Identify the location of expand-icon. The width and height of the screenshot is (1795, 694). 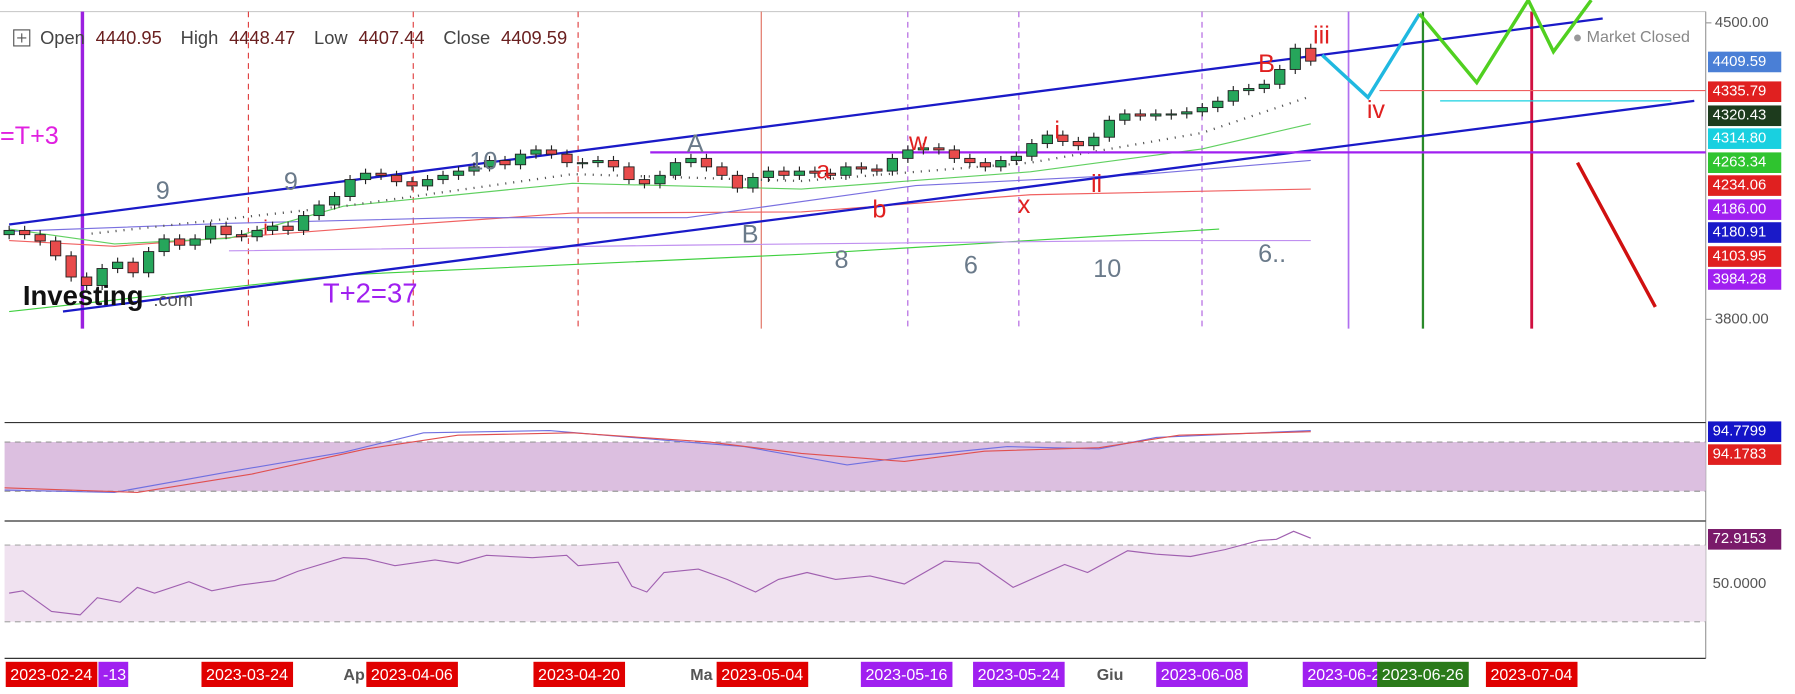
(22, 38).